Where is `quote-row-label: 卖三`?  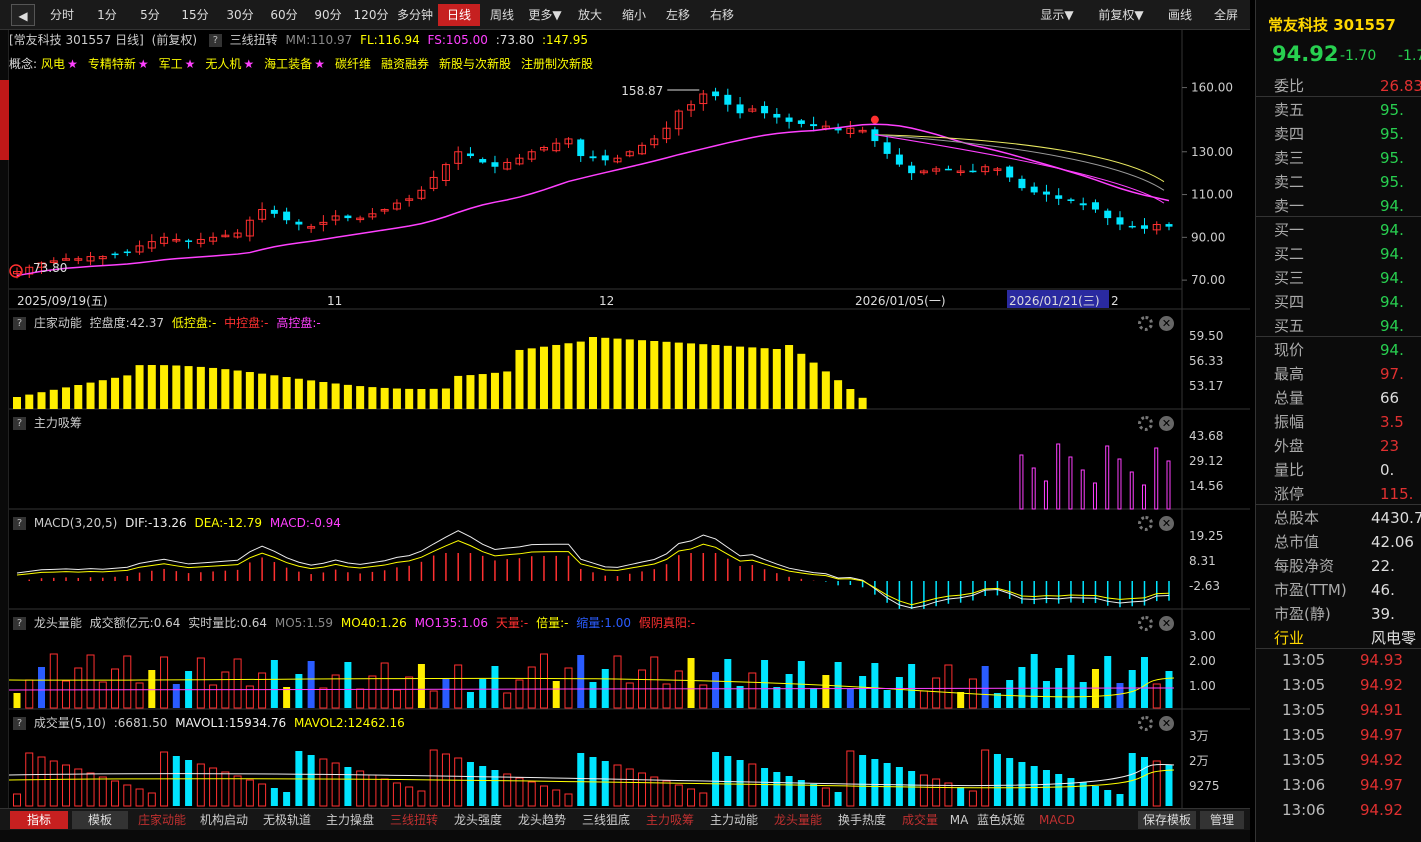 quote-row-label: 卖三 is located at coordinates (1289, 158).